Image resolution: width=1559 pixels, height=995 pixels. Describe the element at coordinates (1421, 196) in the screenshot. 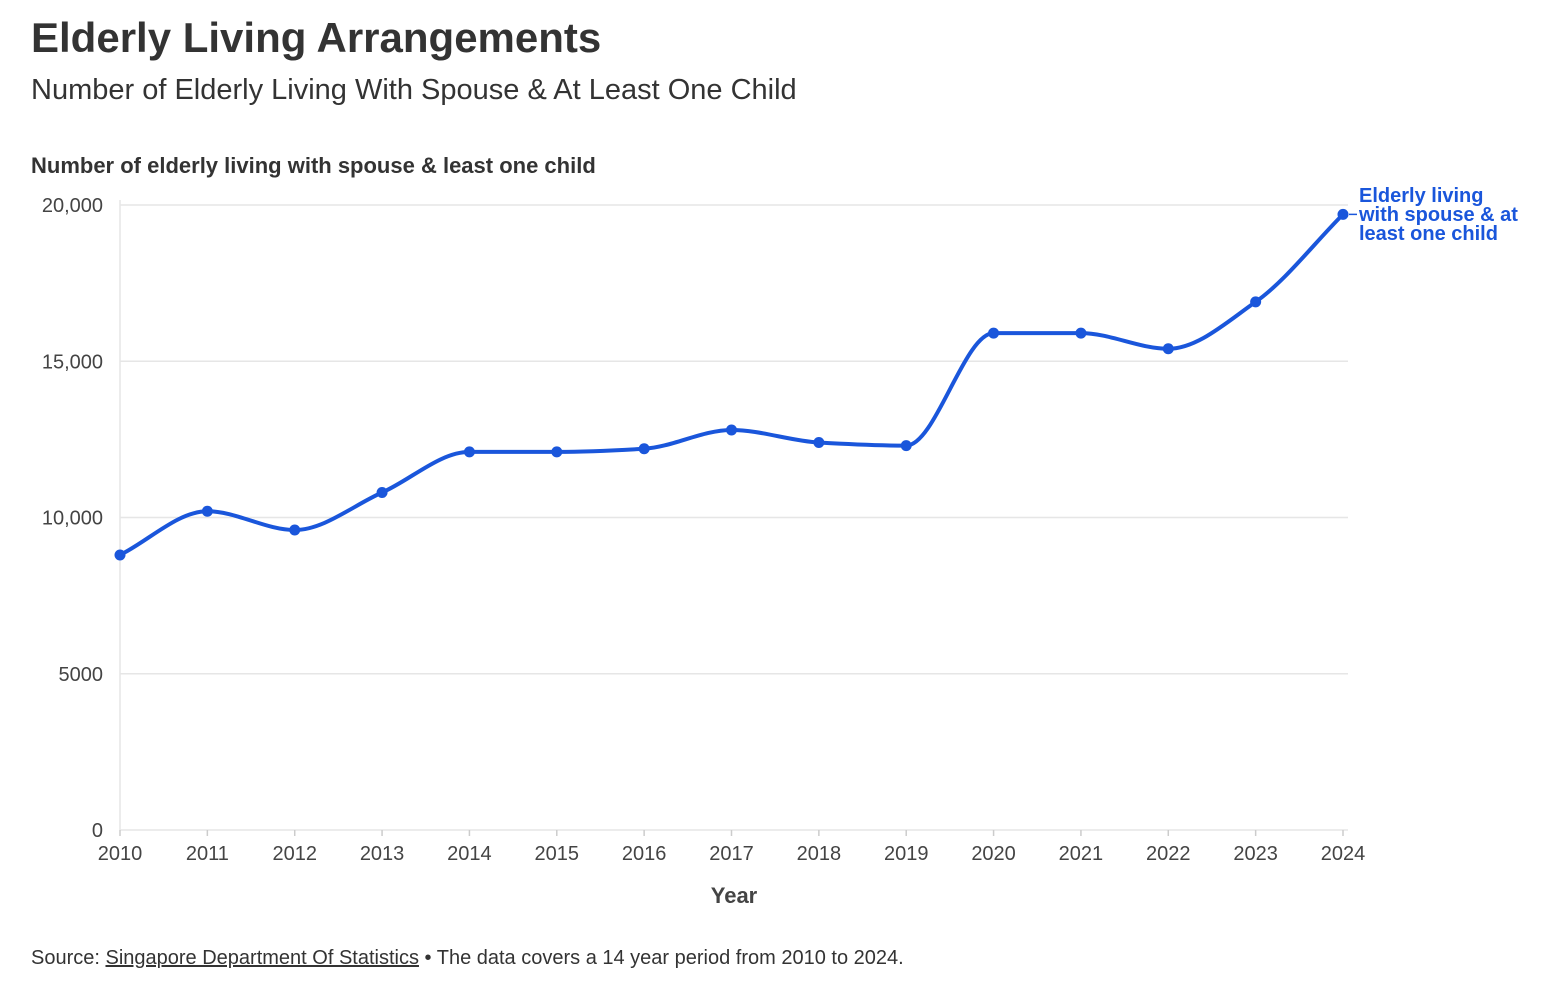

I see `series-end-label-line: Elderly living` at that location.